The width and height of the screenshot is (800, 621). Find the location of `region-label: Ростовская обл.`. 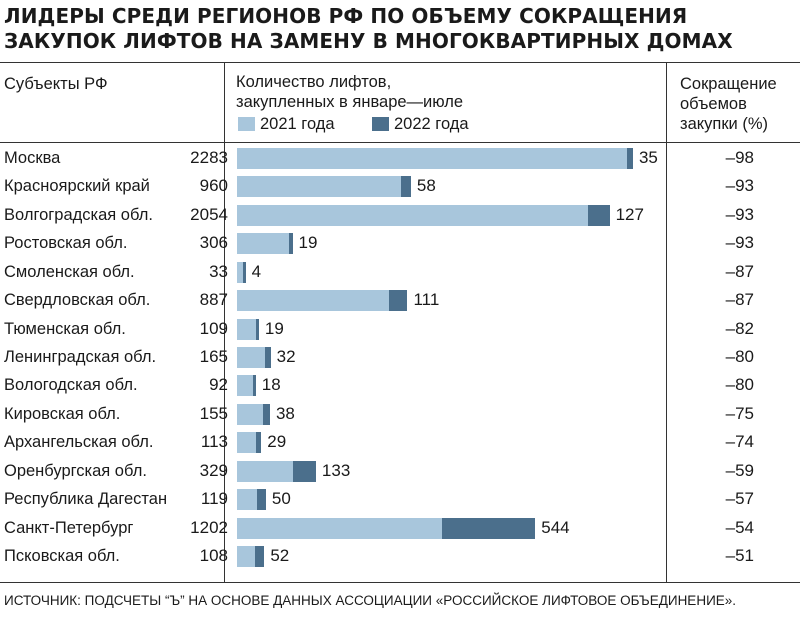

region-label: Ростовская обл. is located at coordinates (66, 243).